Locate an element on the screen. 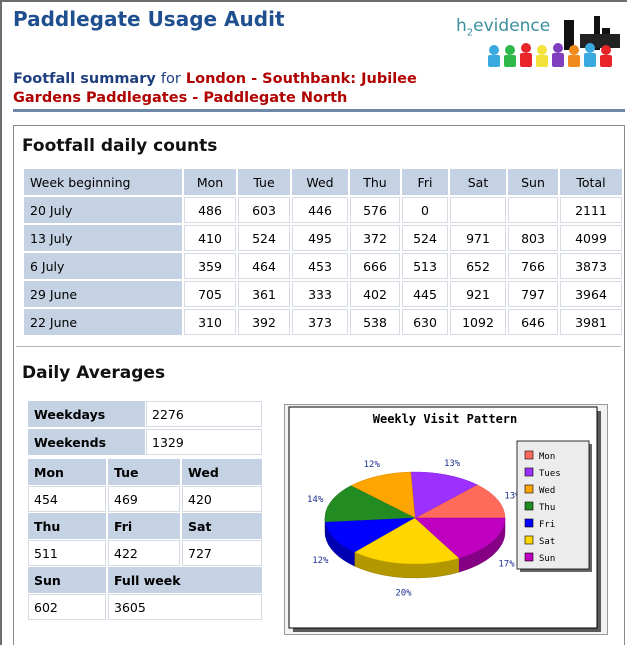  weekdays-label: Weekdays is located at coordinates (86, 414).